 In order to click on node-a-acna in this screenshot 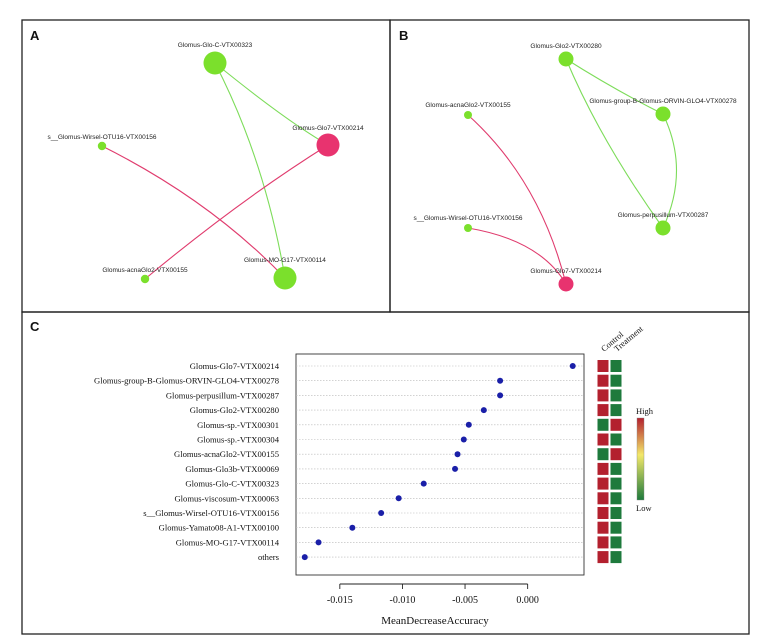, I will do `click(145, 279)`.